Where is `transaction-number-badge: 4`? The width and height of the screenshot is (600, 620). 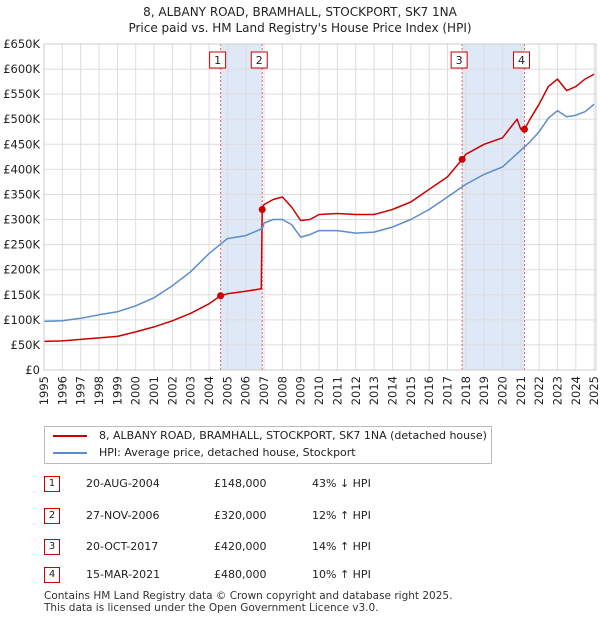
transaction-number-badge: 4 is located at coordinates (52, 575).